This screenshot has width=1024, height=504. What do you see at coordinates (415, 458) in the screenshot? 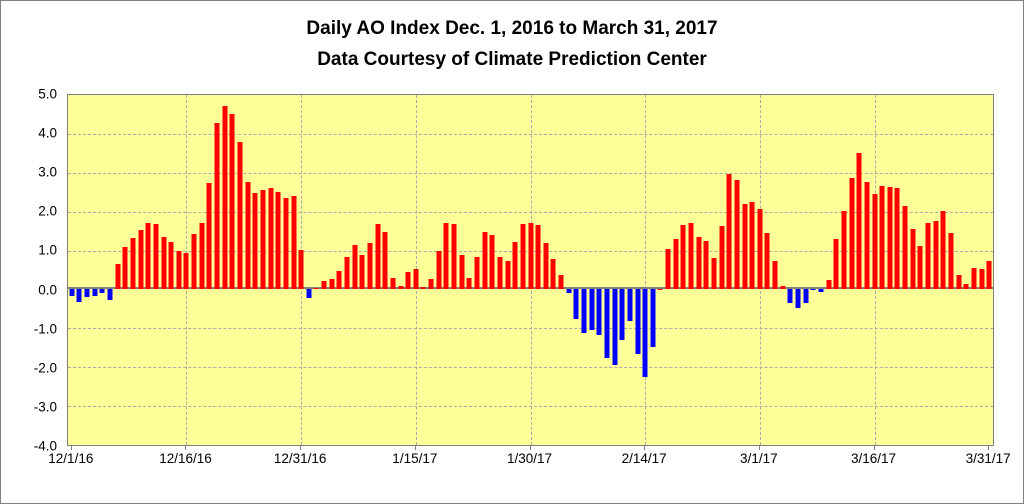
I see `x-axis-label: 1/15/17` at bounding box center [415, 458].